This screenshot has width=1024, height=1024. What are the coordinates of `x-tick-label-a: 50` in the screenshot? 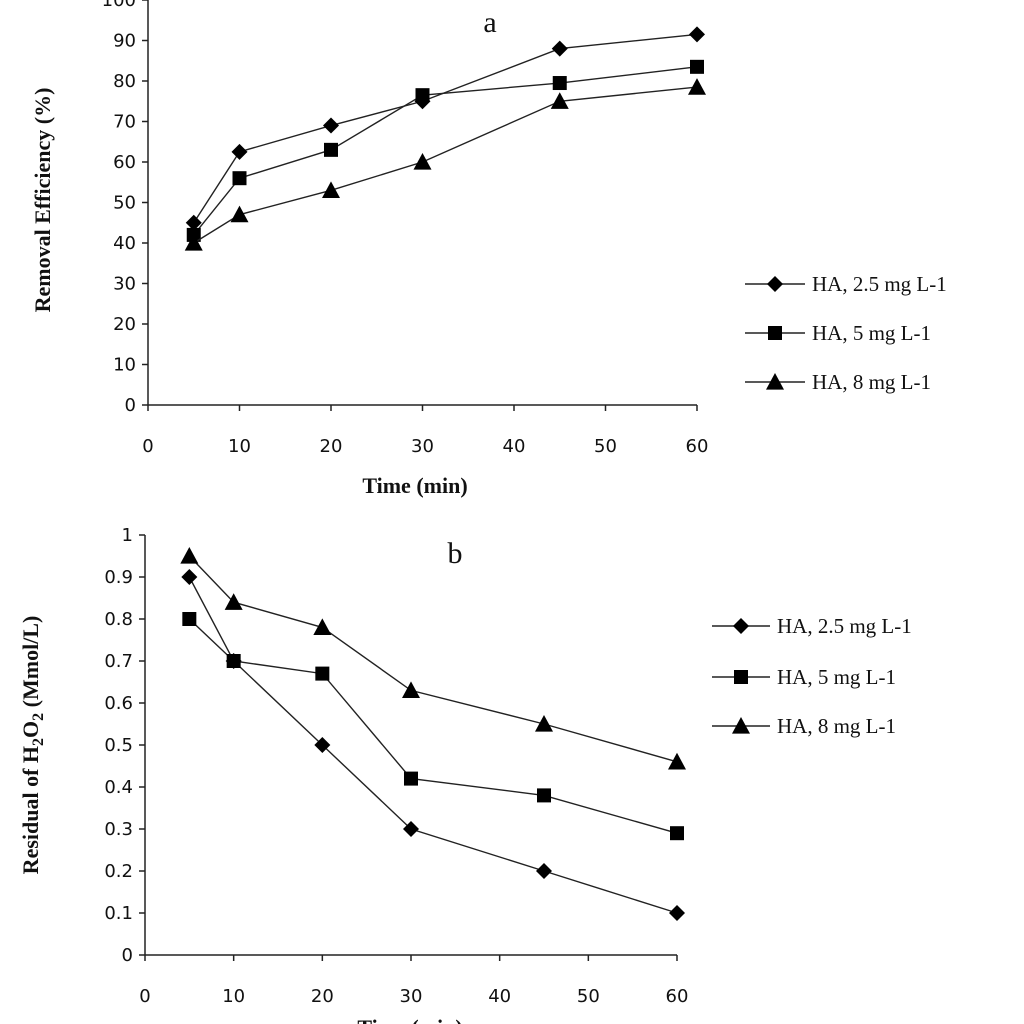 It's located at (605, 446).